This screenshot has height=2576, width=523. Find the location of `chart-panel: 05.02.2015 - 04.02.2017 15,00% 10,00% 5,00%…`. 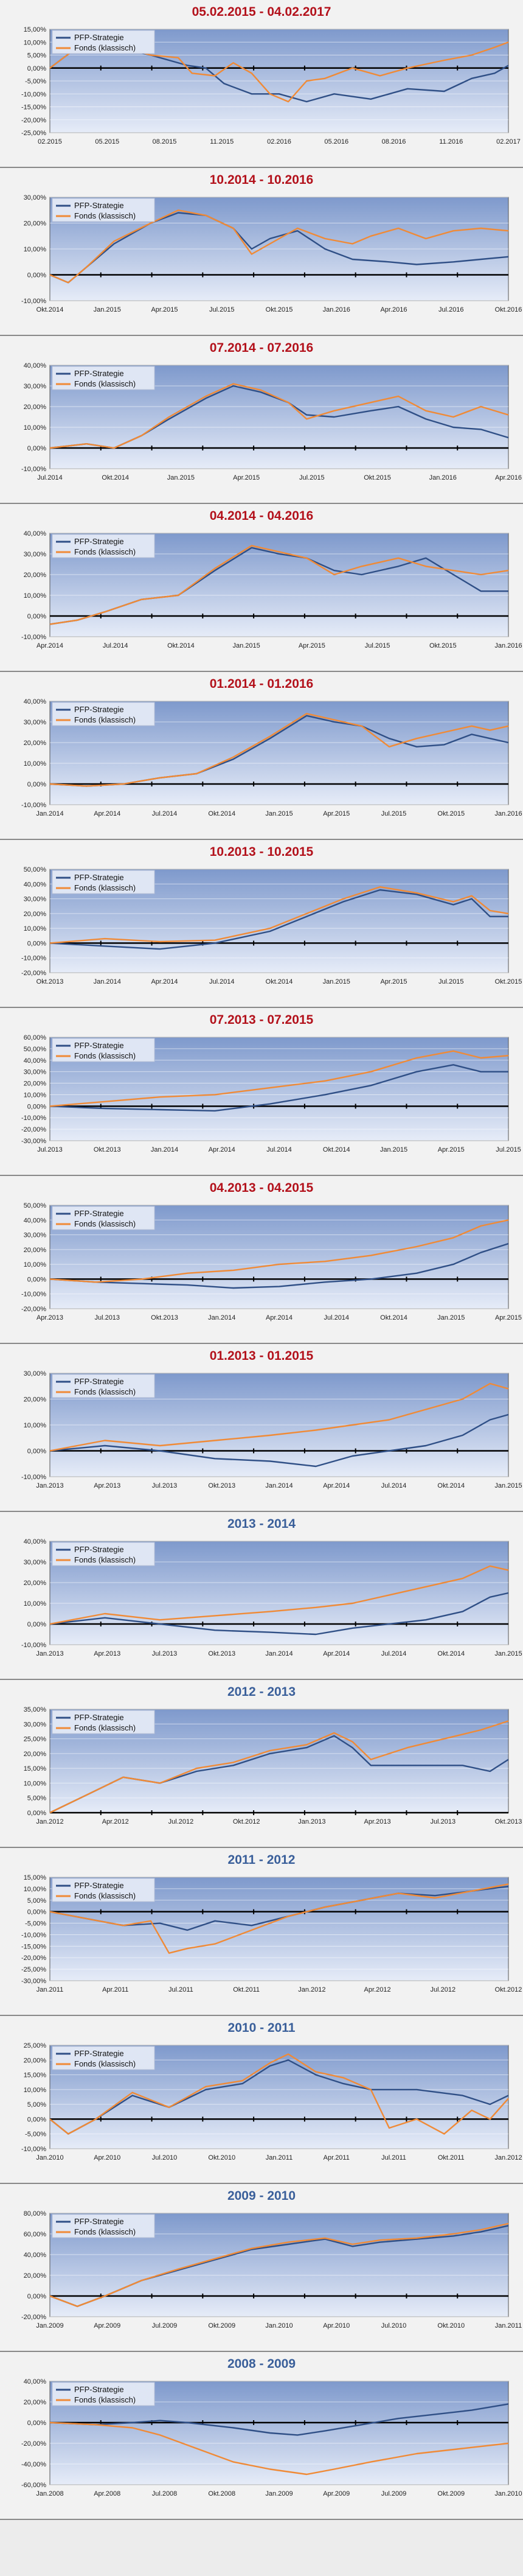

chart-panel: 05.02.2015 - 04.02.2017 15,00% 10,00% 5,00%… is located at coordinates (261, 84).